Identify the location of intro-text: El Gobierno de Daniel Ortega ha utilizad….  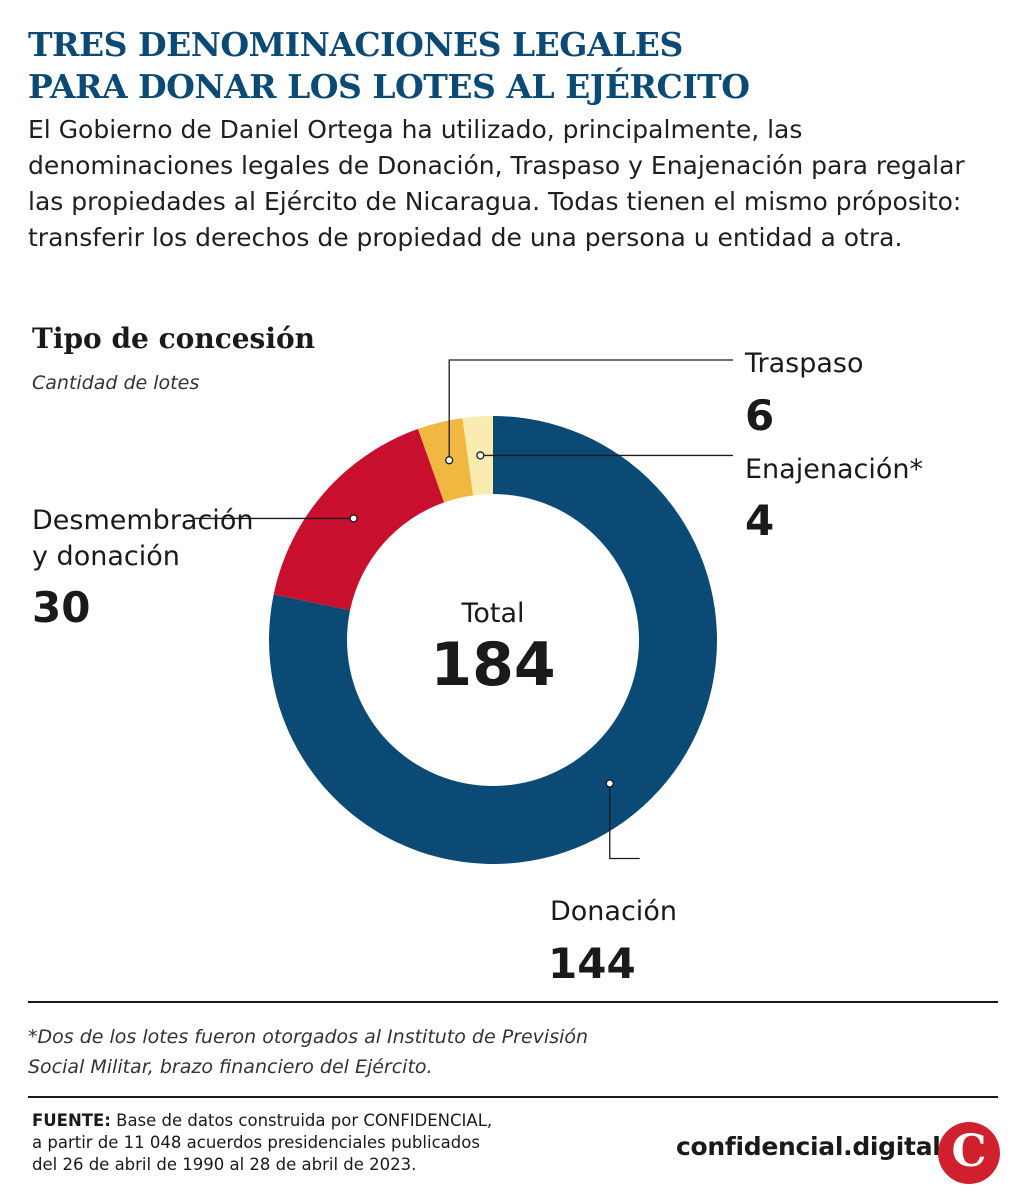
(496, 183).